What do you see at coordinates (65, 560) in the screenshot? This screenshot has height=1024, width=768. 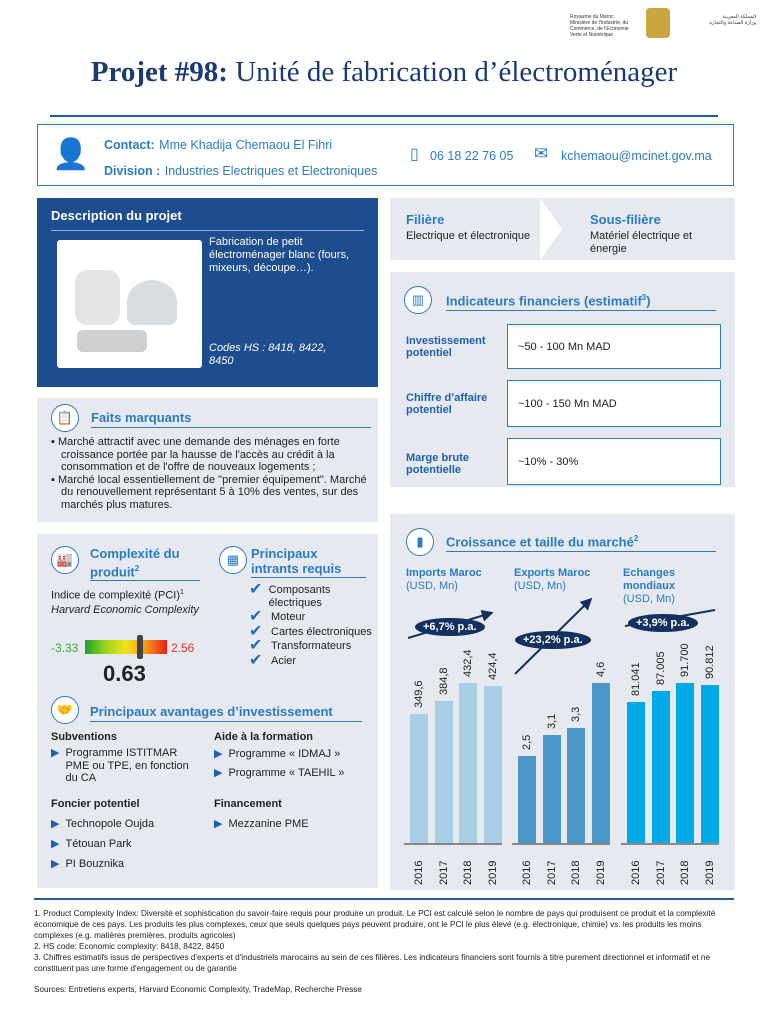 I see `factory-icon: 🏭` at bounding box center [65, 560].